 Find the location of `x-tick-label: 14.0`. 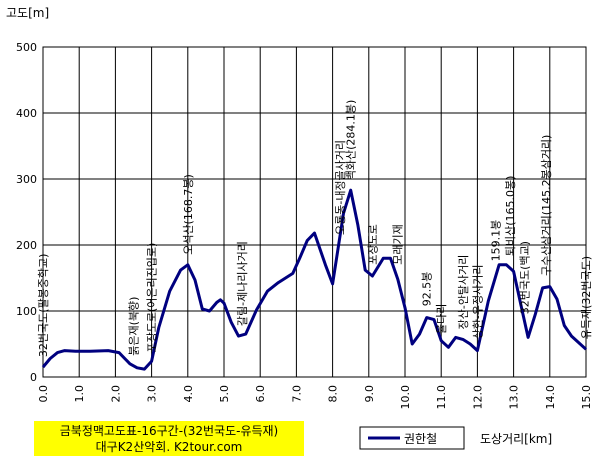

x-tick-label: 14.0 is located at coordinates (550, 397).